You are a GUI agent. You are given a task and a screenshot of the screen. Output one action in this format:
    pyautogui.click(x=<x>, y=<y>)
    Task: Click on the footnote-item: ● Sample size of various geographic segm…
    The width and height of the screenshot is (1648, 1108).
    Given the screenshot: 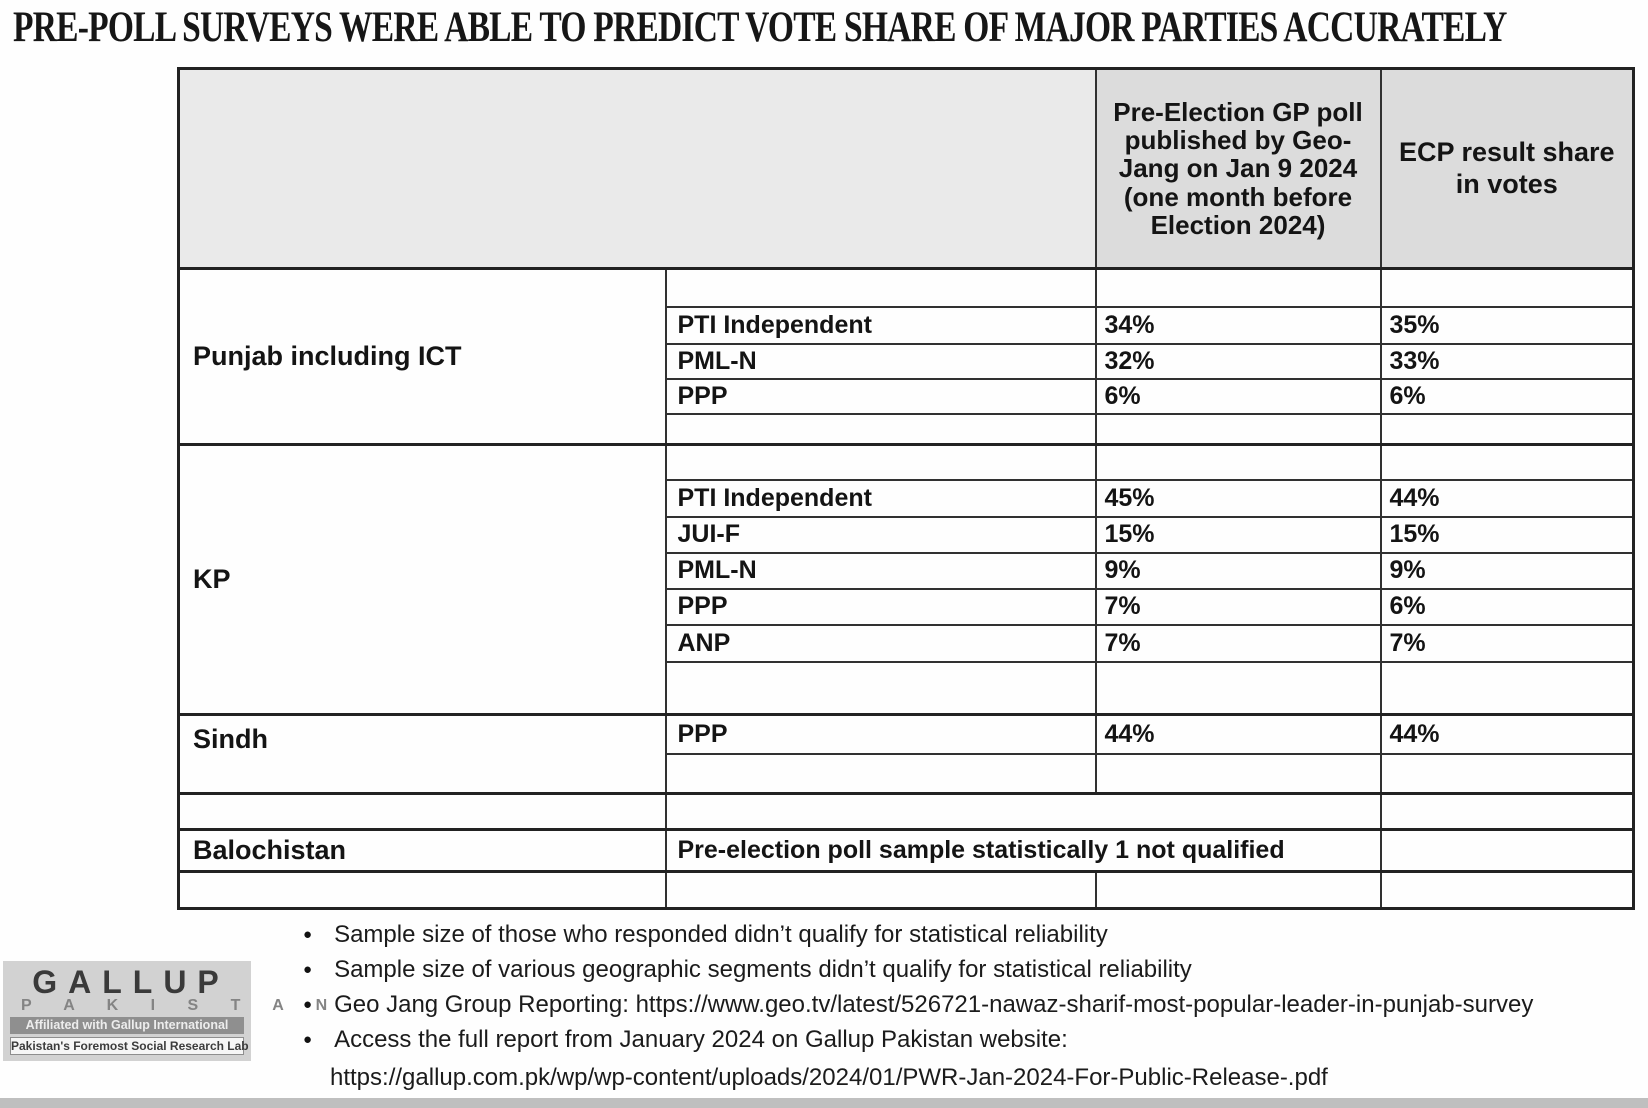 What is the action you would take?
    pyautogui.click(x=973, y=970)
    